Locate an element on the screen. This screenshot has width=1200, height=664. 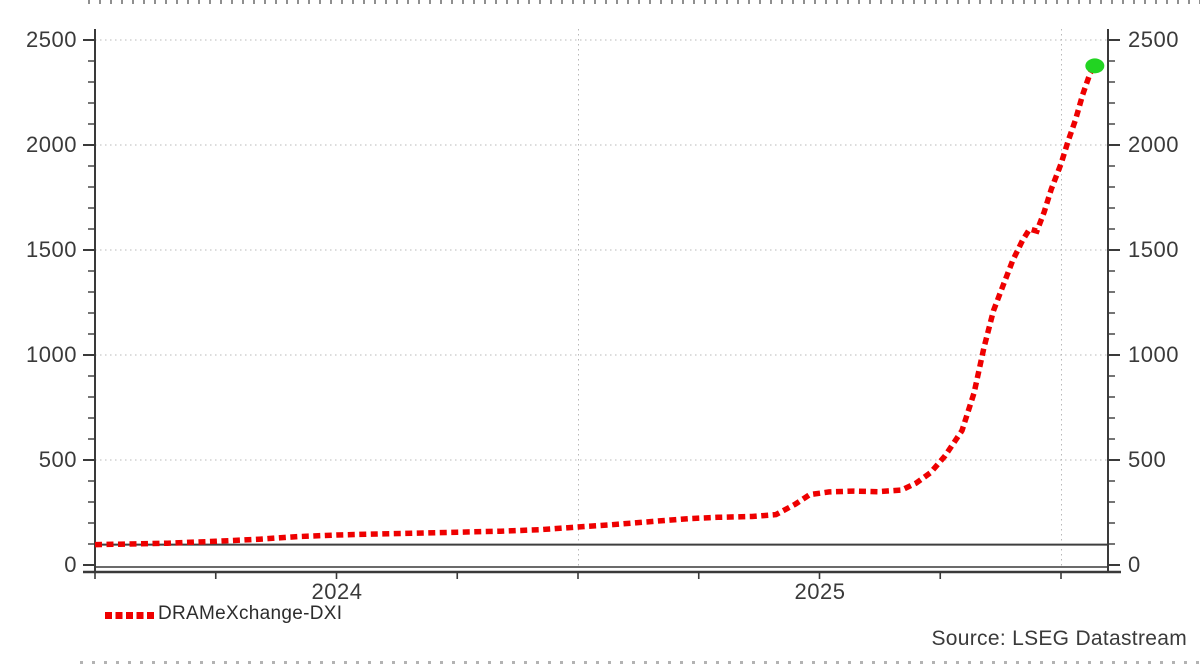
y-axis-label-right: 0 is located at coordinates (1134, 564).